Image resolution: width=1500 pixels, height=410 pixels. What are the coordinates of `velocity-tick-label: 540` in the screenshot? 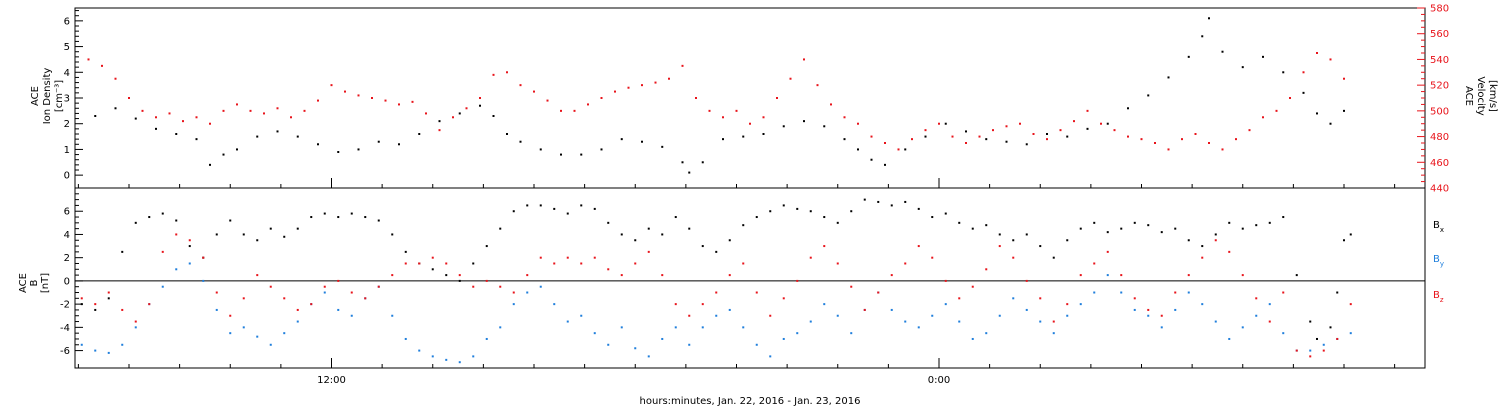 It's located at (1439, 60).